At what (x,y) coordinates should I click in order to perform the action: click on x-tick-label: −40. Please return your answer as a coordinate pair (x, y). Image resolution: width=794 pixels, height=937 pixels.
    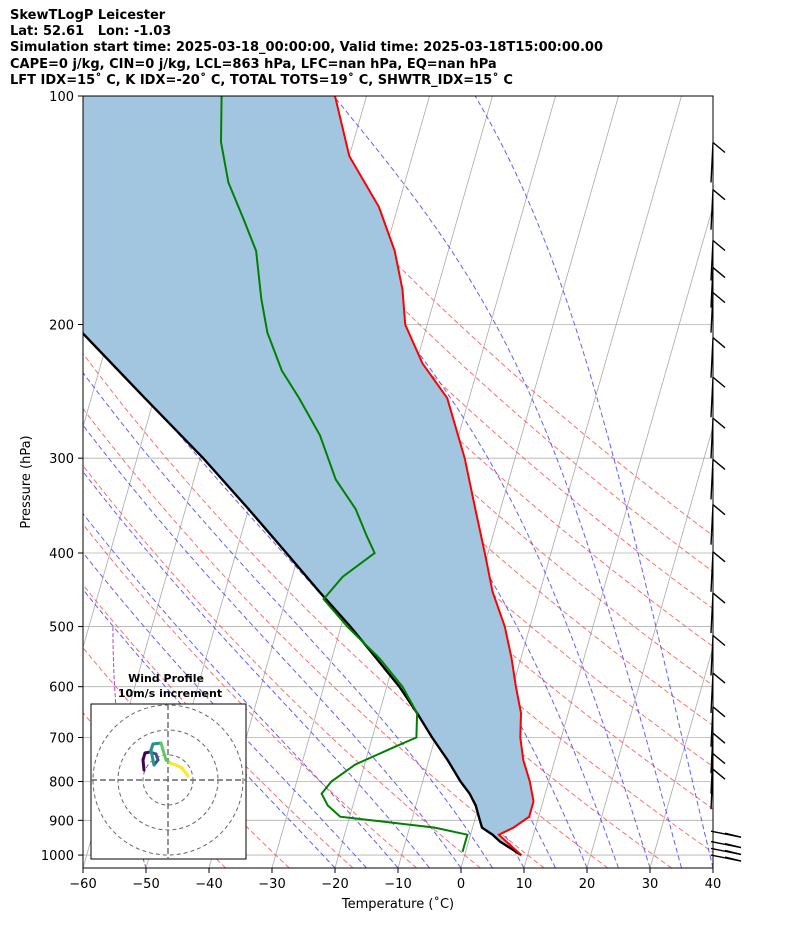
    Looking at the image, I should click on (208, 884).